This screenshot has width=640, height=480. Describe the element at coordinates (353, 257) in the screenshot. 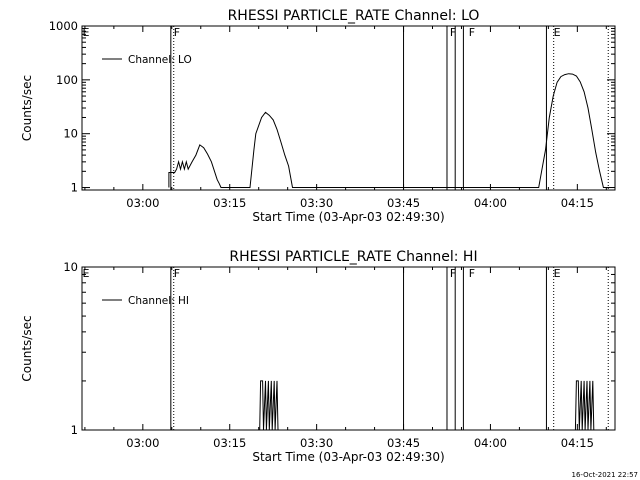

I see `chart-title: RHESSI PARTICLE_RATE Channel: HI` at that location.